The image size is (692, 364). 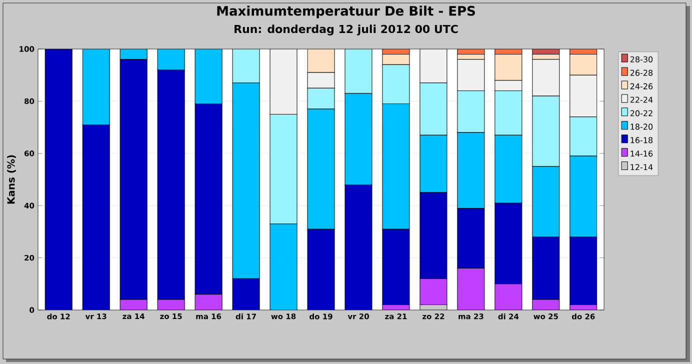 What do you see at coordinates (346, 30) in the screenshot?
I see `chart-subtitle: Run: donderdag 12 juli 2012 00 UTC` at bounding box center [346, 30].